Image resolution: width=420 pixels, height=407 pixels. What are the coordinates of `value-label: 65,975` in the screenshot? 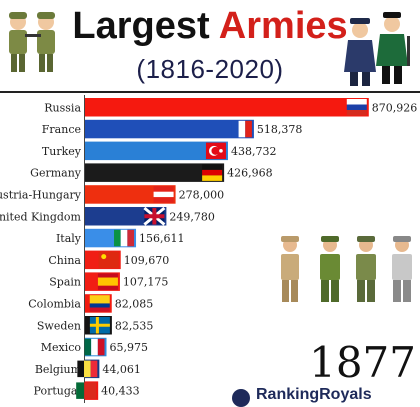 It's located at (128, 347).